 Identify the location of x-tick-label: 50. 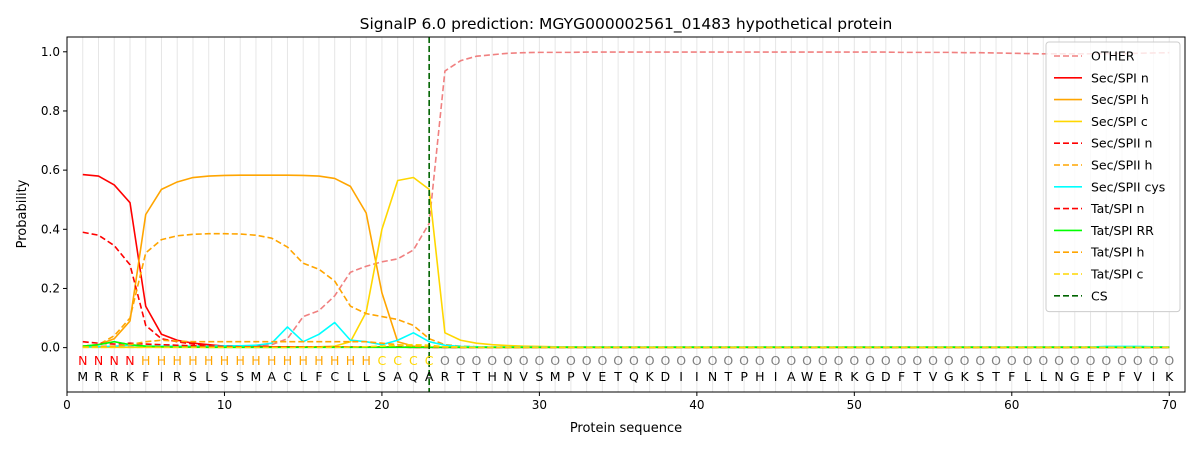
(854, 405).